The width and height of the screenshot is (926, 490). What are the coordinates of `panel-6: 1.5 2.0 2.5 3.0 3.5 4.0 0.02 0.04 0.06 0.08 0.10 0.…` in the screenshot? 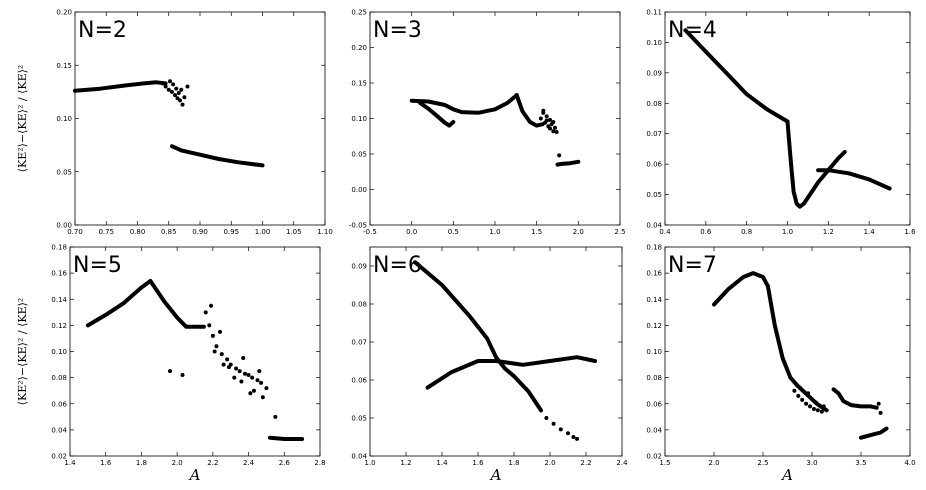 It's located at (780, 364).